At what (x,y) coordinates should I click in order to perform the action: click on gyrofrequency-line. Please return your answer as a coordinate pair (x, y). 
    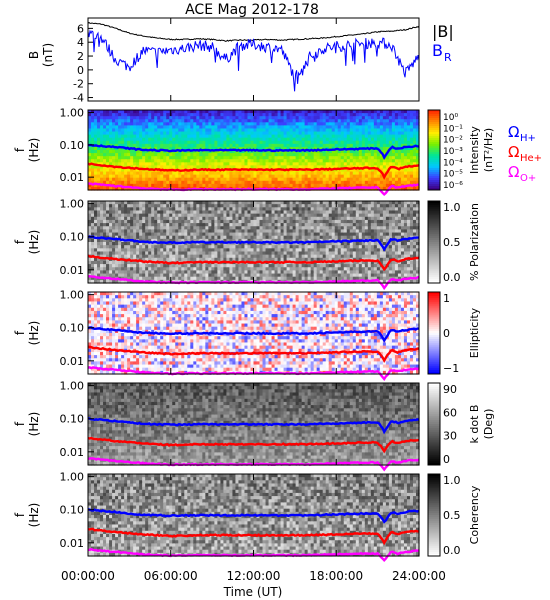
    Looking at the image, I should click on (254, 152).